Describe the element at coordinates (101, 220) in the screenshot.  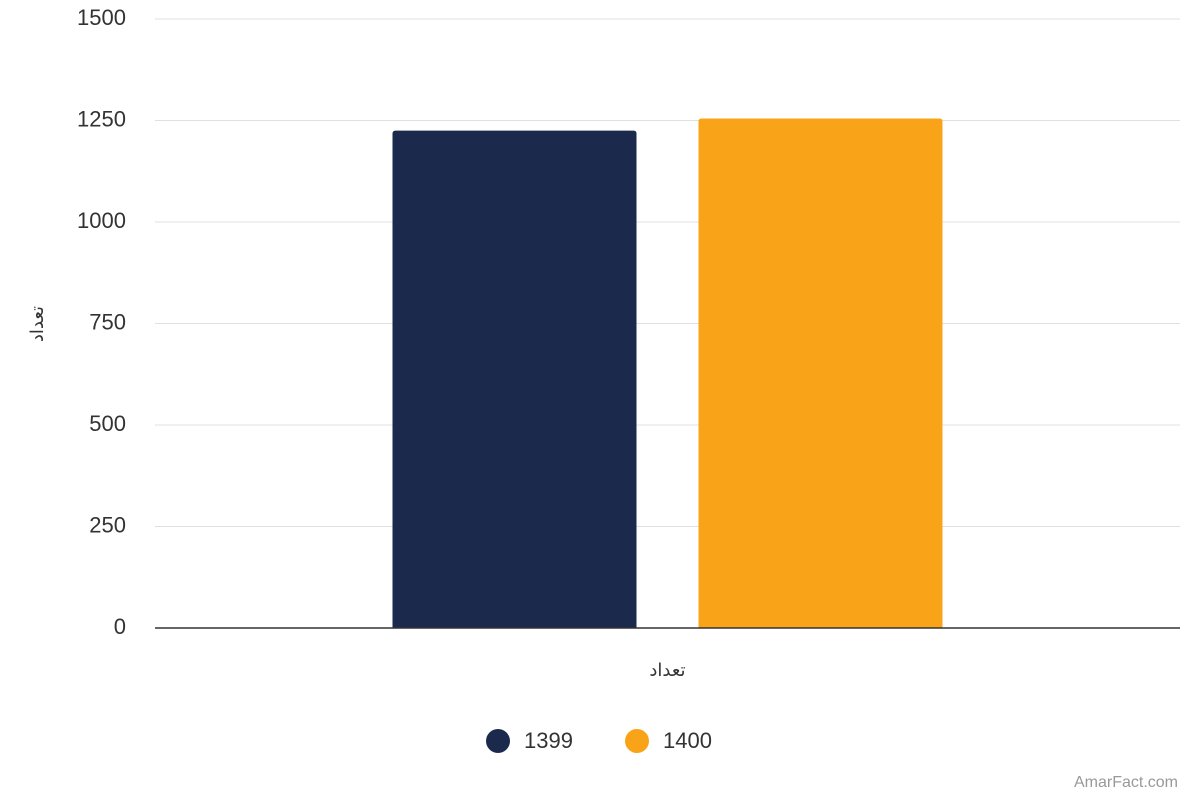
I see `y-tick-label: 1000` at that location.